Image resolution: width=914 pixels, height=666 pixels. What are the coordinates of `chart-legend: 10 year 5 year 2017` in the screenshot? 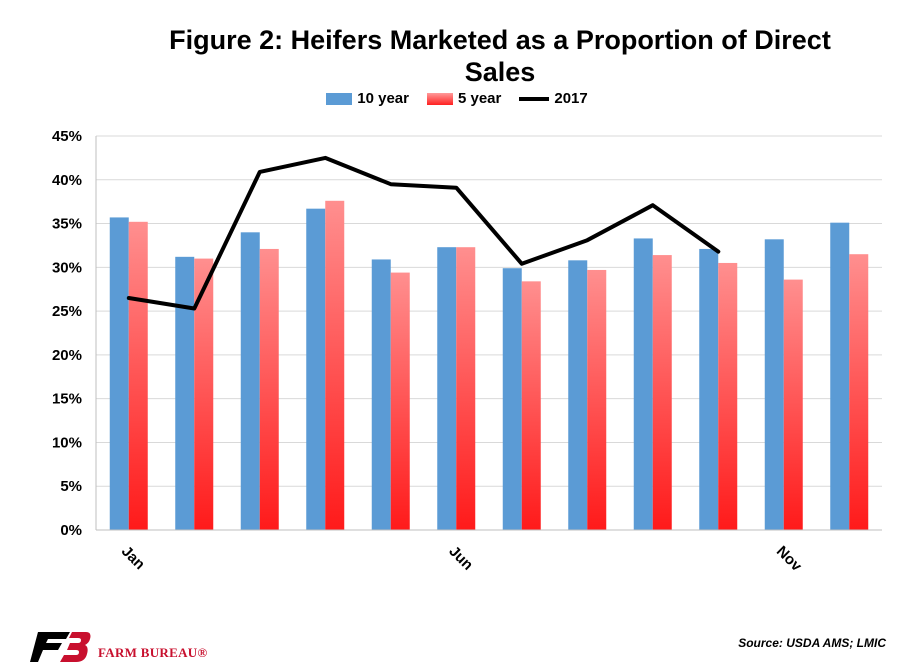 It's located at (457, 98).